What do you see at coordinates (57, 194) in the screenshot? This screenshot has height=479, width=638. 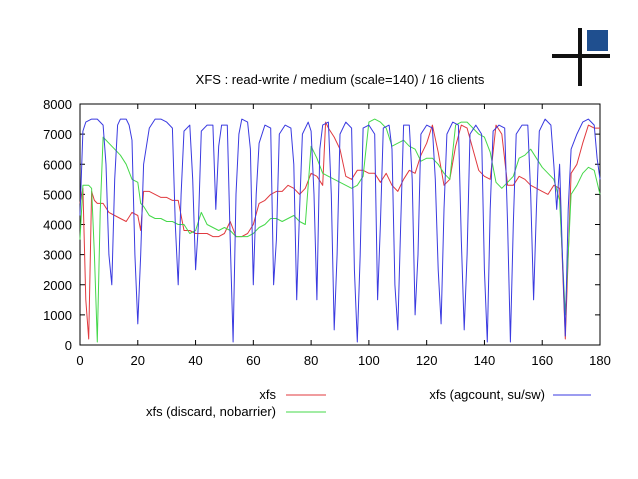 I see `y-tick-label: 5000` at bounding box center [57, 194].